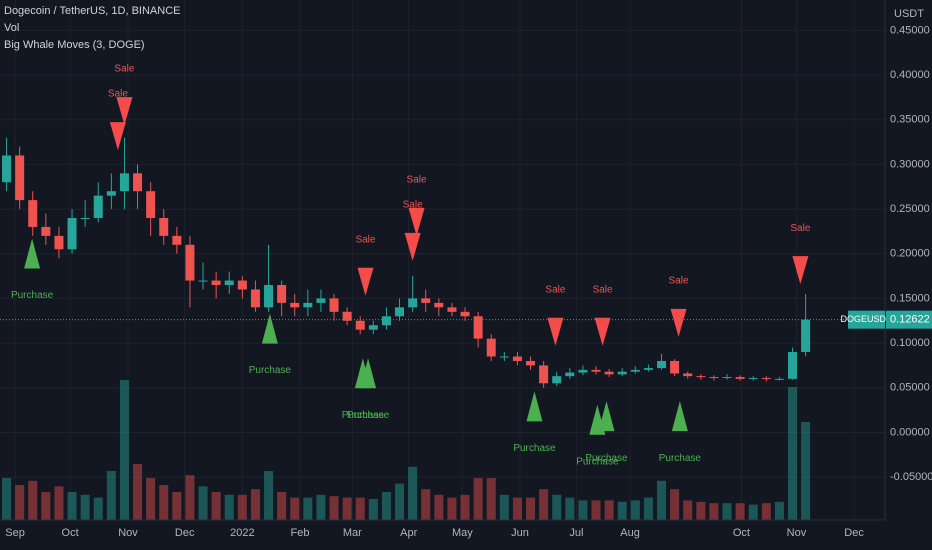 The height and width of the screenshot is (550, 932). I want to click on x-tick-label: Jun, so click(520, 533).